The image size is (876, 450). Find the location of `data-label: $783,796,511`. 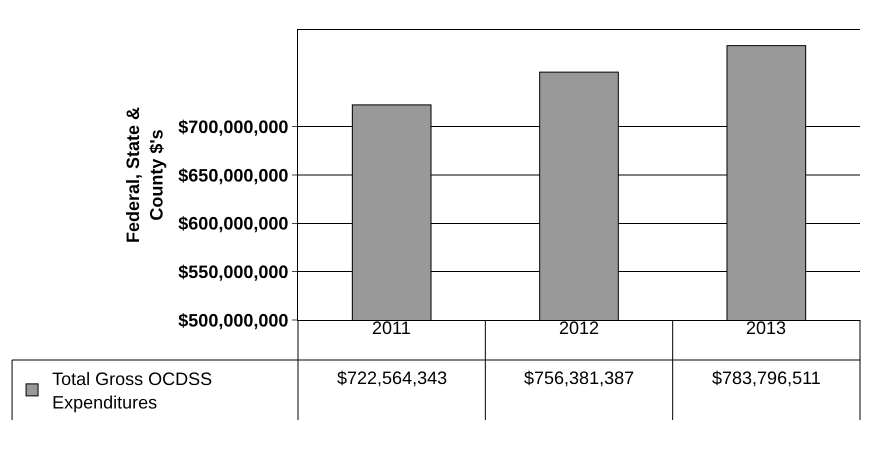

data-label: $783,796,511 is located at coordinates (766, 378).